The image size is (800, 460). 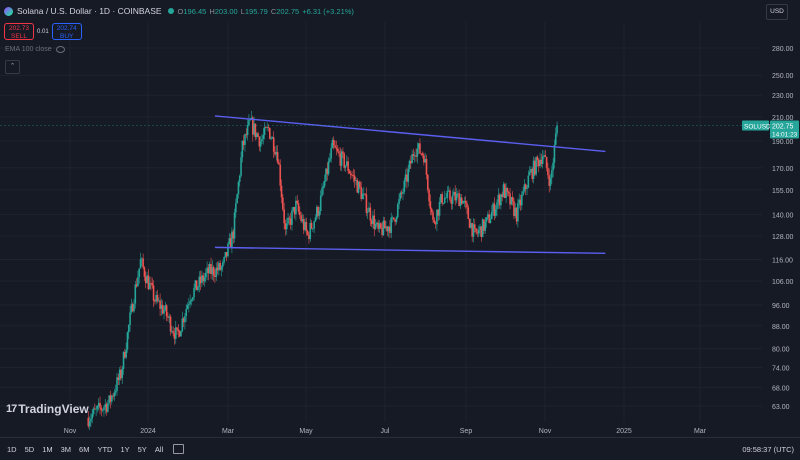 What do you see at coordinates (66, 31) in the screenshot?
I see `buy-button: 202.74 BUY` at bounding box center [66, 31].